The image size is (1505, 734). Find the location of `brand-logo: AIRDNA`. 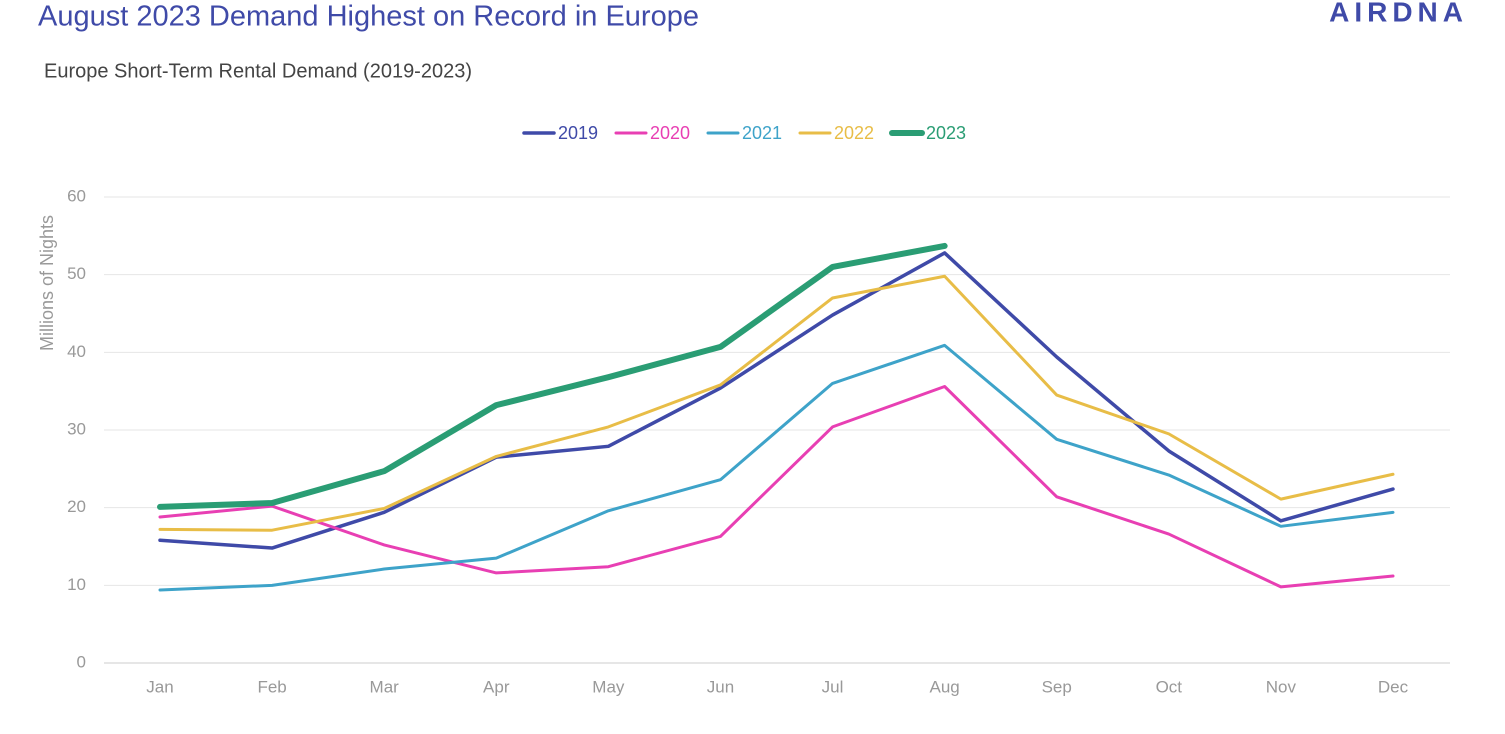

brand-logo: AIRDNA is located at coordinates (1398, 13).